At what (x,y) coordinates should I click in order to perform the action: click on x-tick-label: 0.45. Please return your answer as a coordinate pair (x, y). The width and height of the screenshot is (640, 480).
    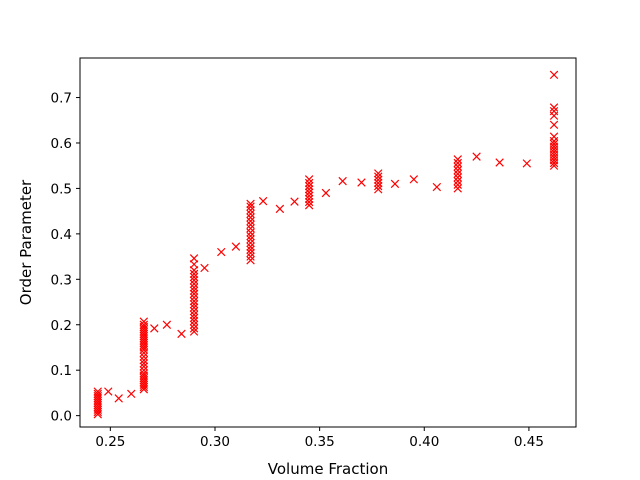
    Looking at the image, I should click on (529, 442).